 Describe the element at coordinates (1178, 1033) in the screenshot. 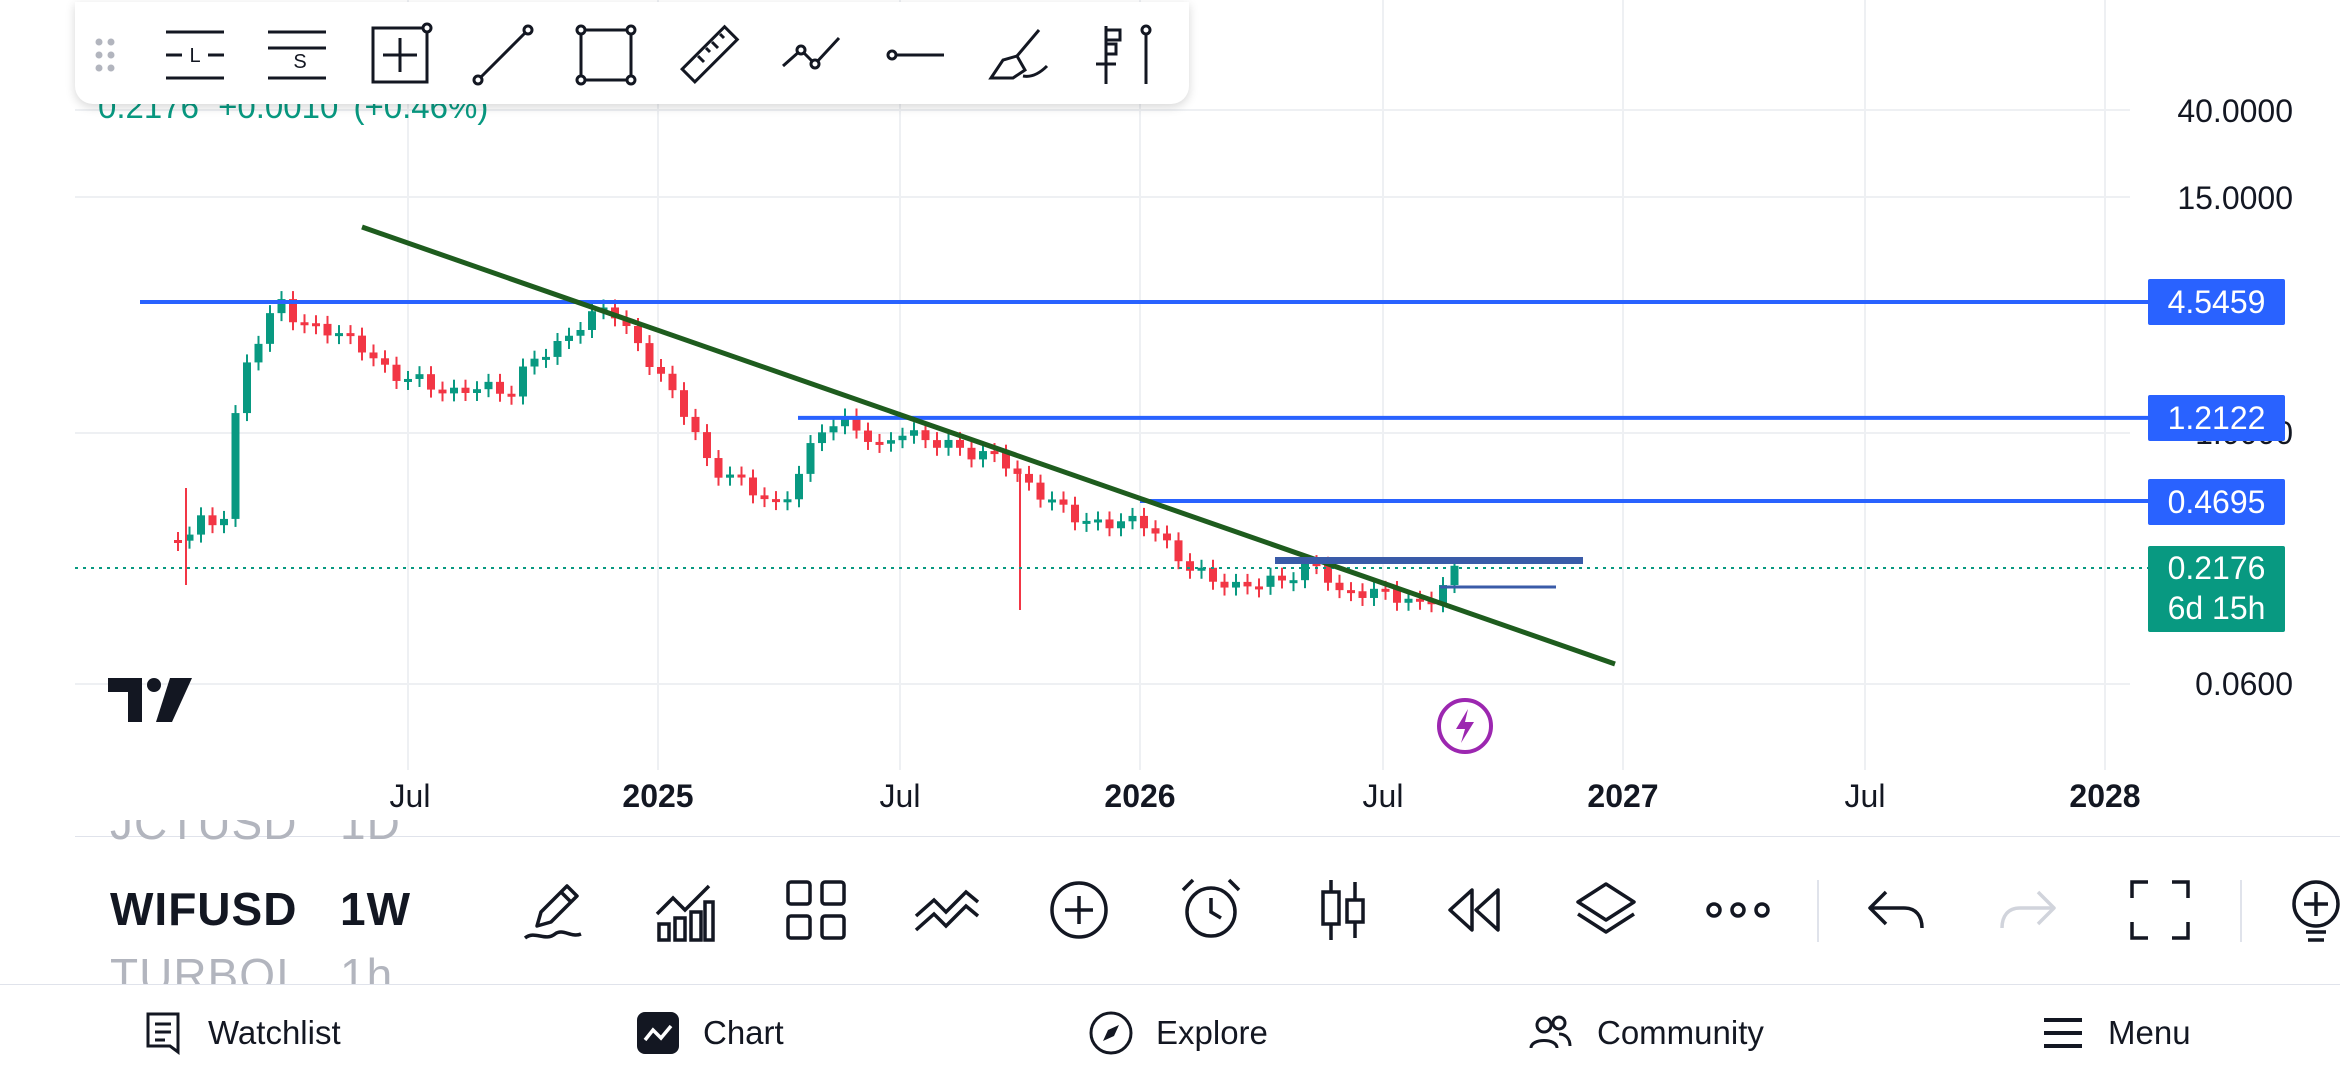

I see `nav-explore: Explore` at that location.